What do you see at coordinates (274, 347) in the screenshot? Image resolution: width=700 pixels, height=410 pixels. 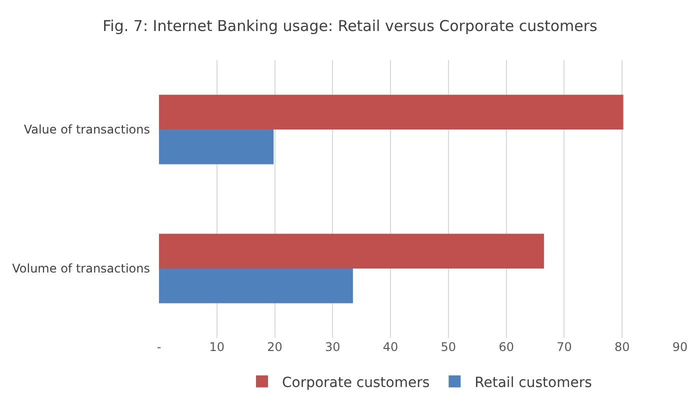 I see `x-tick-label: 20` at bounding box center [274, 347].